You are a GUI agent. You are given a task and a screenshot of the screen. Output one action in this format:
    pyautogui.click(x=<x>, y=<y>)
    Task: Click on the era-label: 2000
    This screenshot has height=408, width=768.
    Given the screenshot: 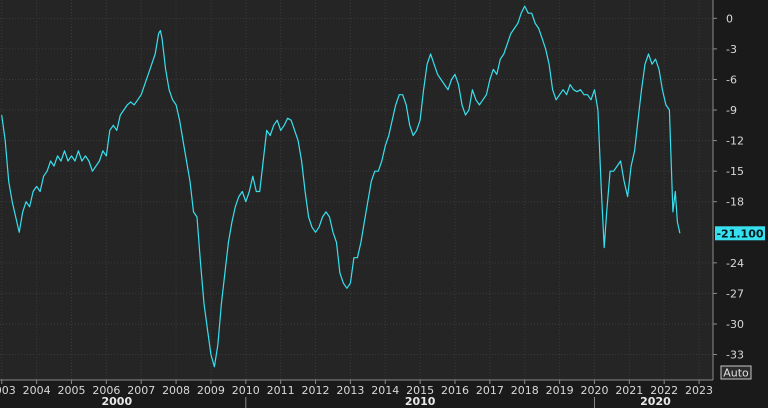 What is the action you would take?
    pyautogui.click(x=116, y=401)
    